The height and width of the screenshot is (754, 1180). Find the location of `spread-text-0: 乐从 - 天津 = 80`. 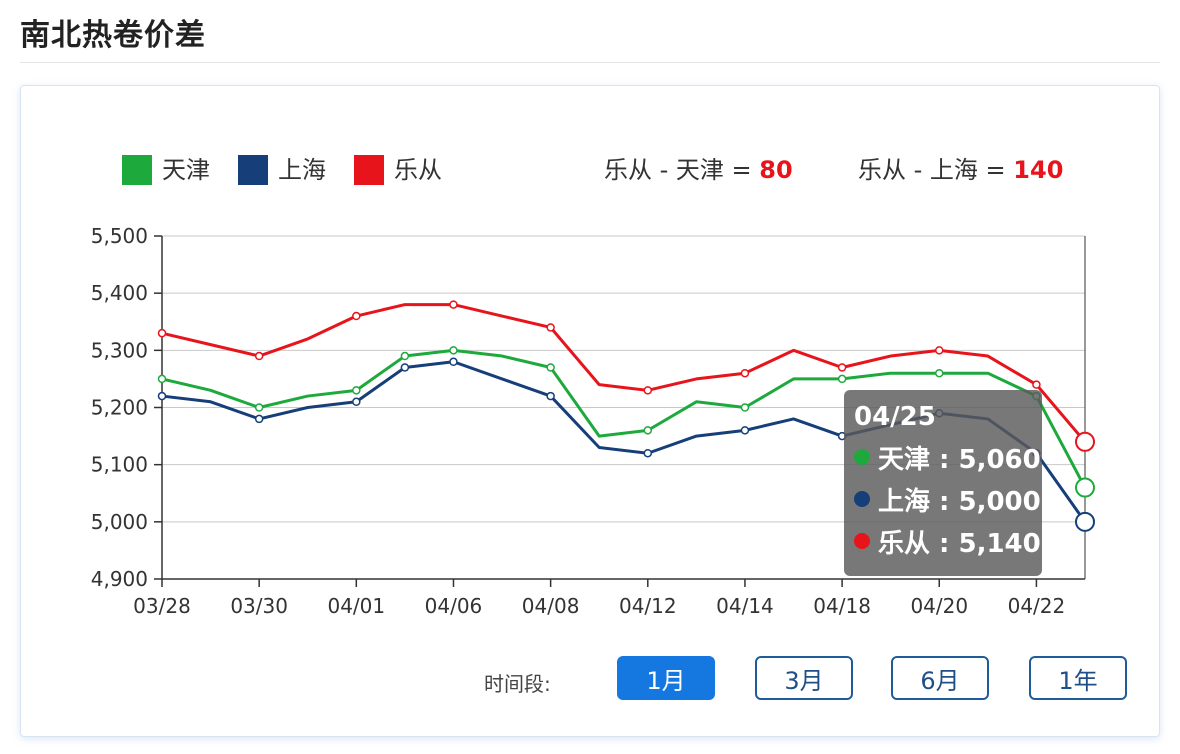

spread-text-0: 乐从 - 天津 = 80 is located at coordinates (698, 170).